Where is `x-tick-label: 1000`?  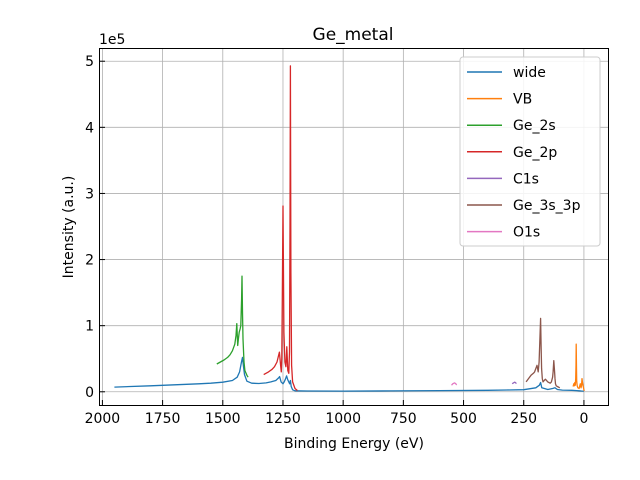
x-tick-label: 1000 is located at coordinates (343, 419).